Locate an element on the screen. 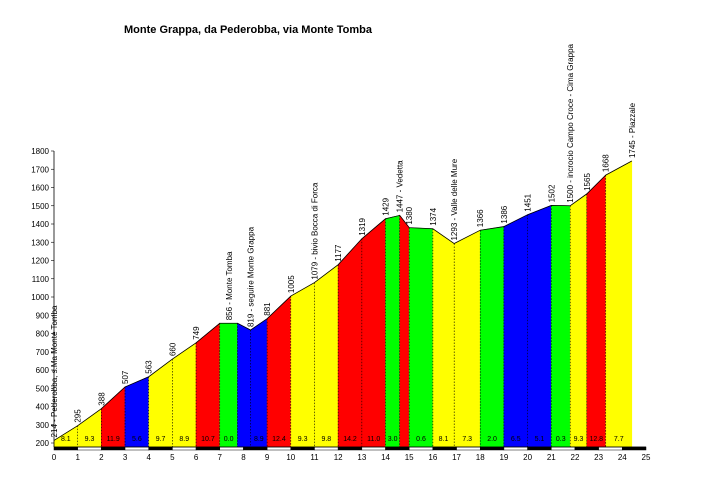  annotation-label: 856 - Monte Tomba is located at coordinates (229, 285).